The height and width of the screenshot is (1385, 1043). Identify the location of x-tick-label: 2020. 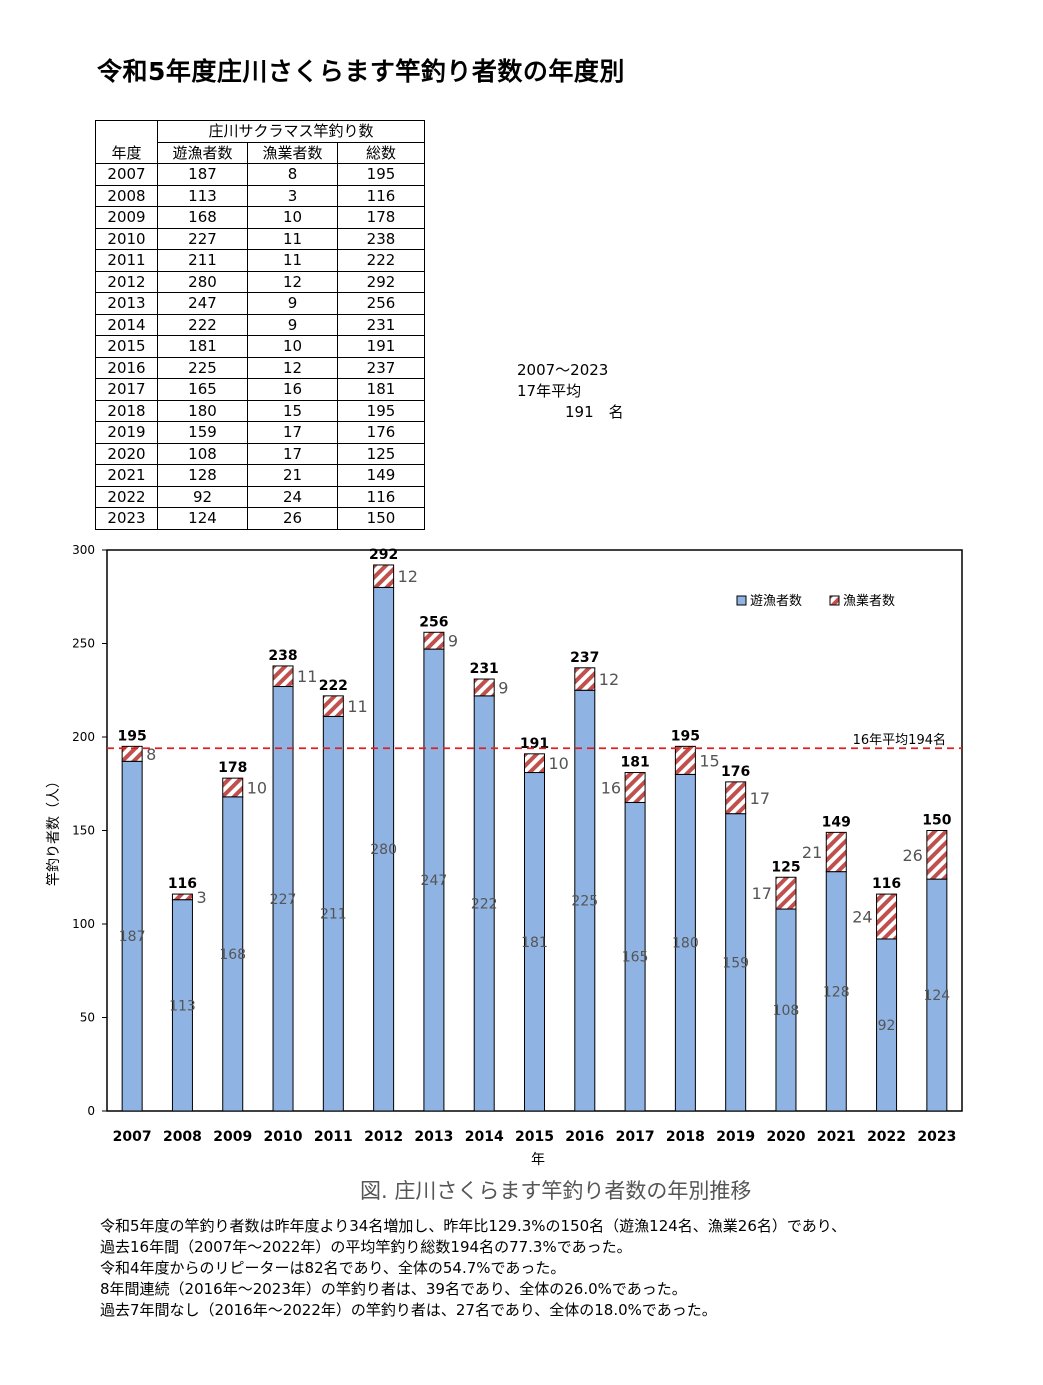
(785, 1137).